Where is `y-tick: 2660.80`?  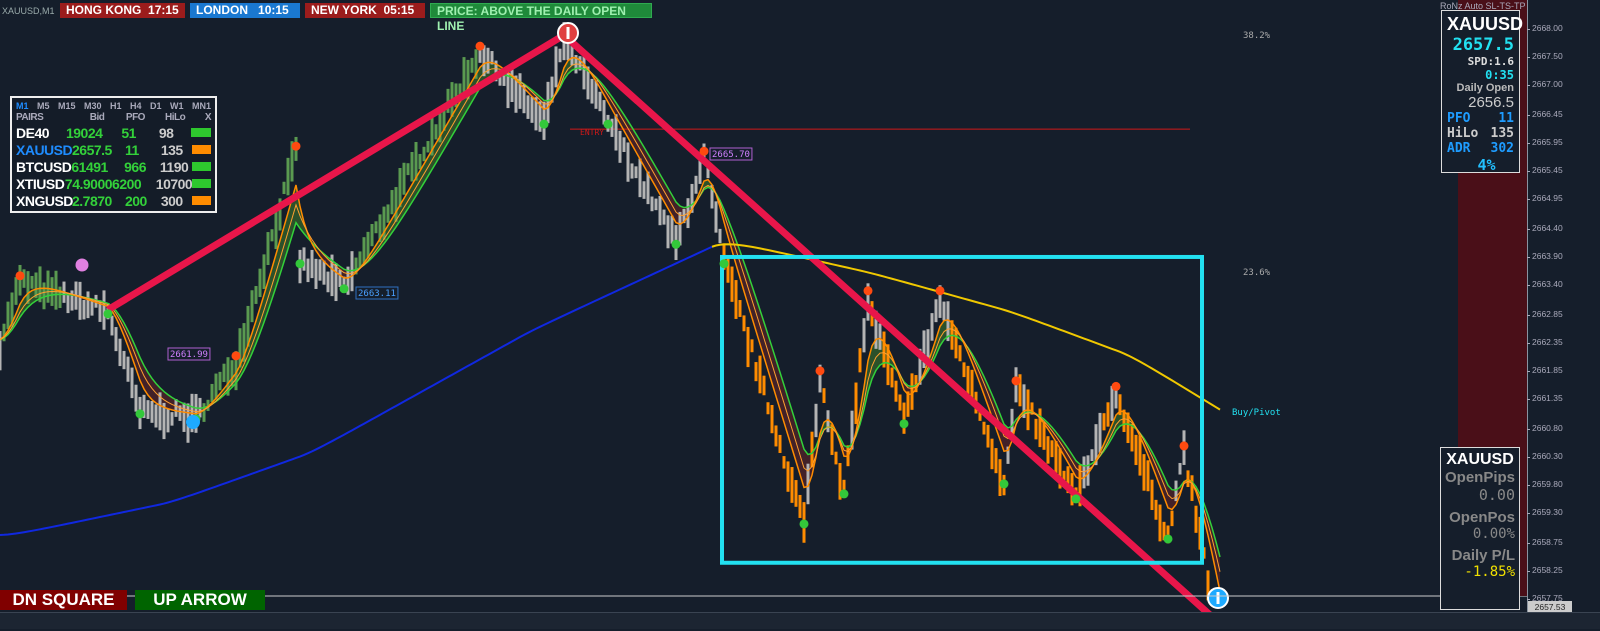 y-tick: 2660.80 is located at coordinates (1545, 428).